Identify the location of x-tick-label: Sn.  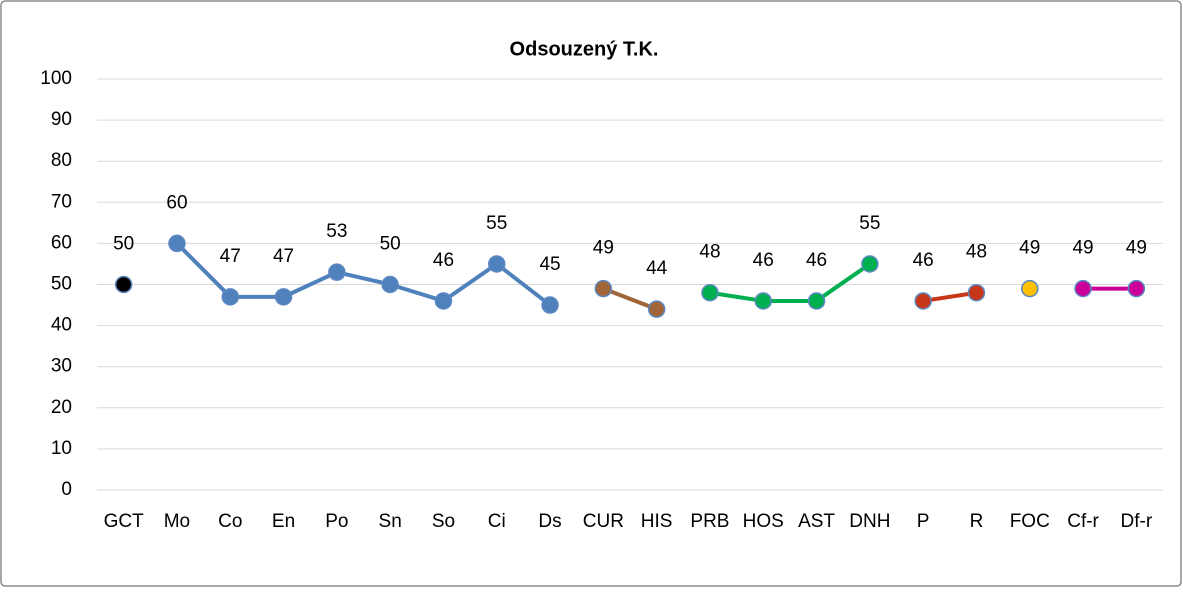
(390, 521).